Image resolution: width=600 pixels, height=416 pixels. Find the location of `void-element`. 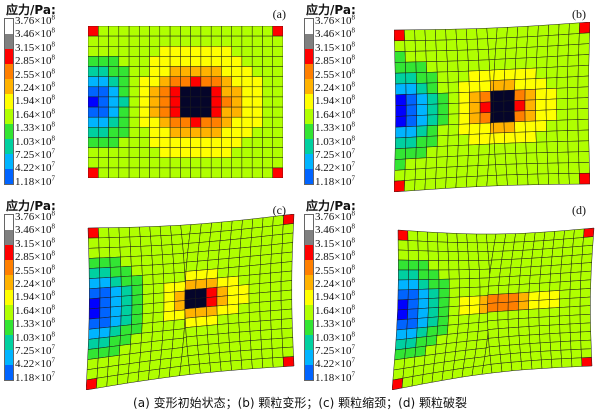

void-element is located at coordinates (206, 92).